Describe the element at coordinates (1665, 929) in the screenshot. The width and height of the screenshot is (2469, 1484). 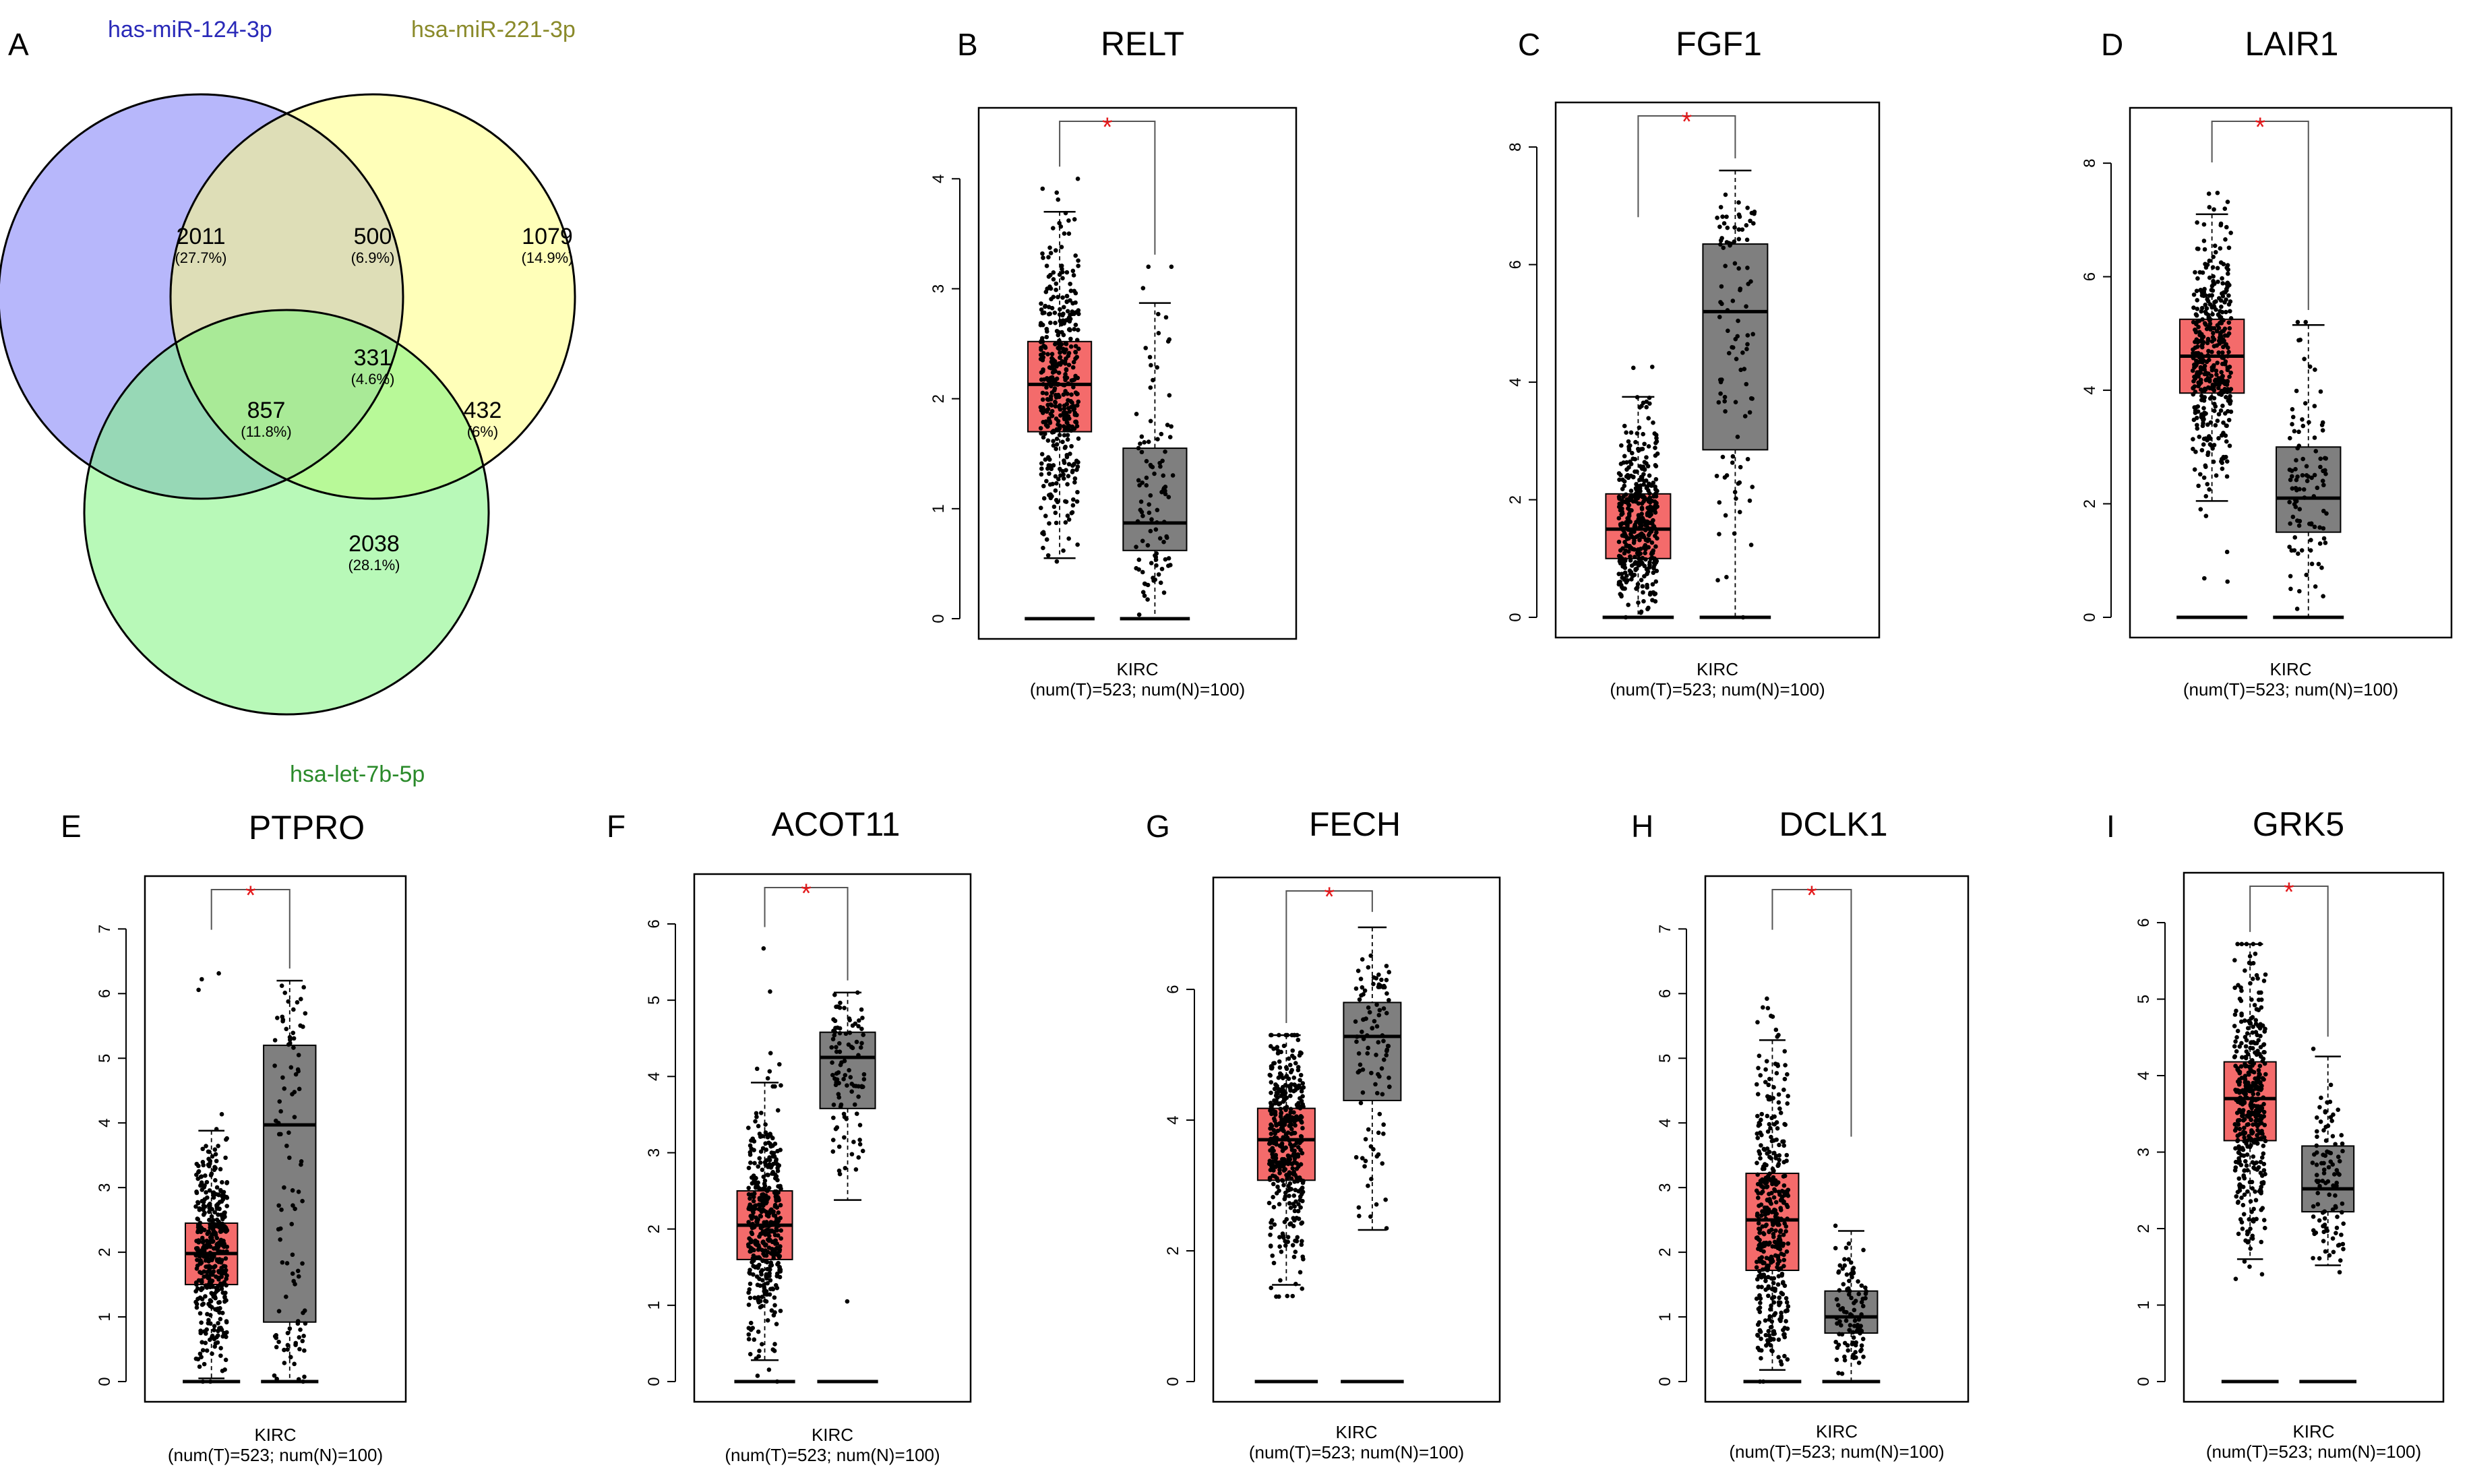
I see `y-tick-label: 7` at that location.